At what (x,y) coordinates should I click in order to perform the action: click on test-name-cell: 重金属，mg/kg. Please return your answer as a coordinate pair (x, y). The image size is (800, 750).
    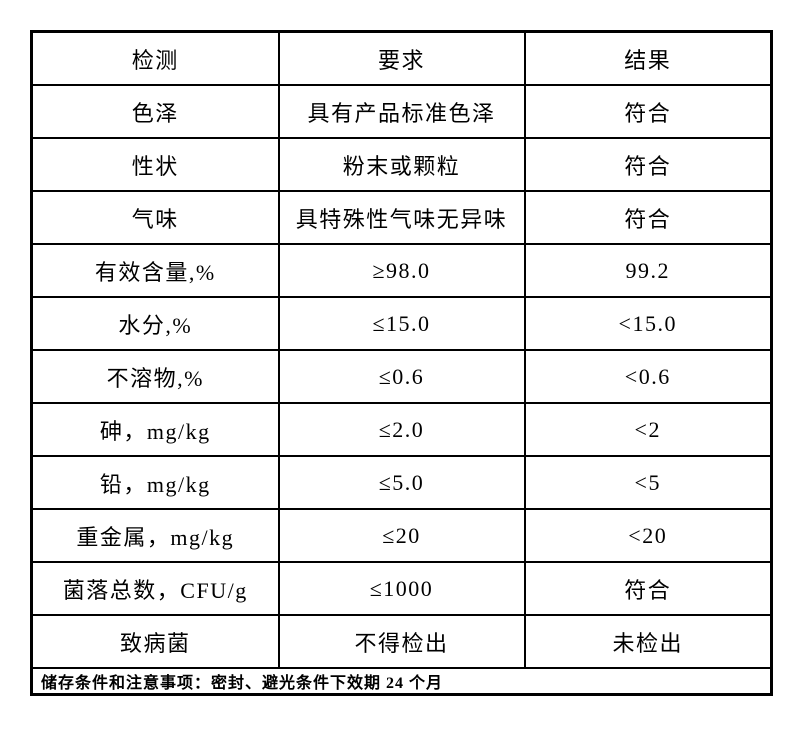
    Looking at the image, I should click on (155, 535).